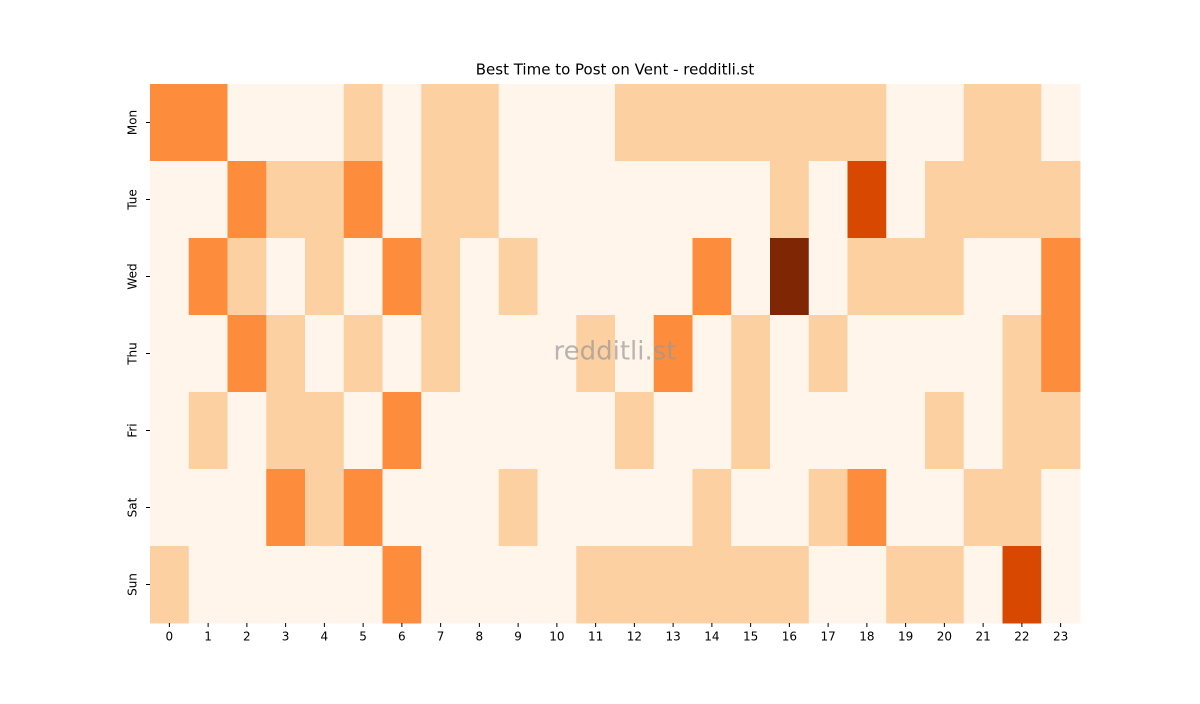  I want to click on y-tick-label: Sat, so click(133, 507).